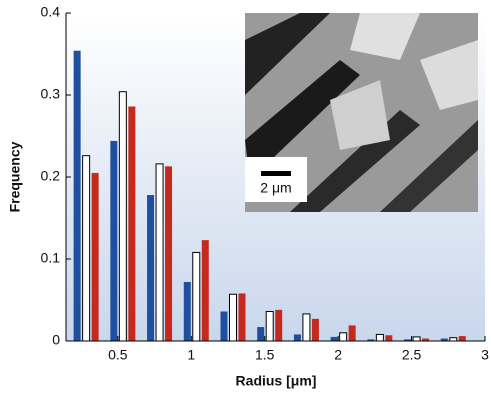  What do you see at coordinates (265, 355) in the screenshot?
I see `x-tick-label: 1.5` at bounding box center [265, 355].